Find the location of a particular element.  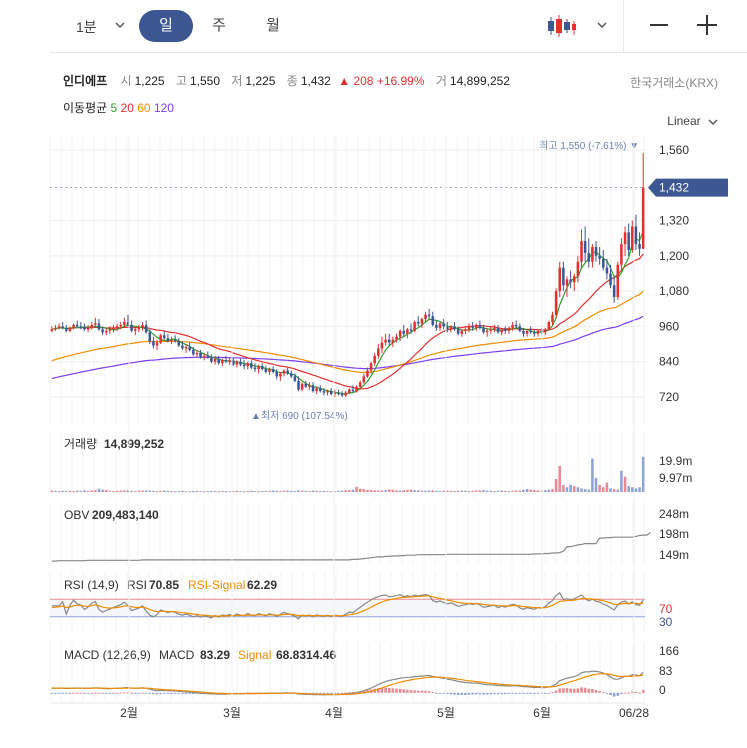

scale-selector: Linear is located at coordinates (693, 121).